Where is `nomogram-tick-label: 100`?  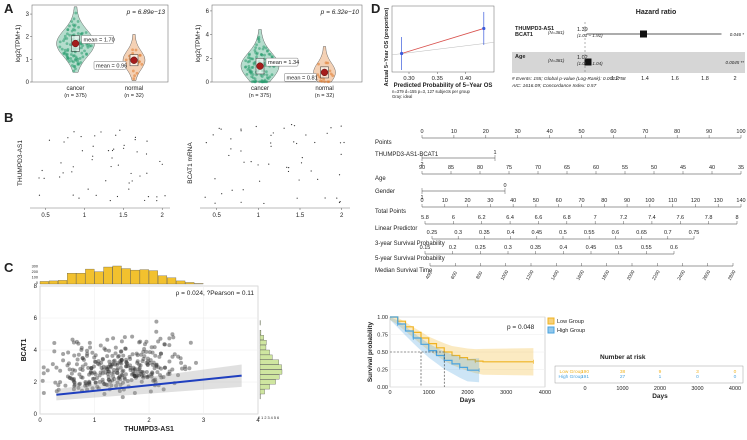 nomogram-tick-label: 100 is located at coordinates (649, 201).